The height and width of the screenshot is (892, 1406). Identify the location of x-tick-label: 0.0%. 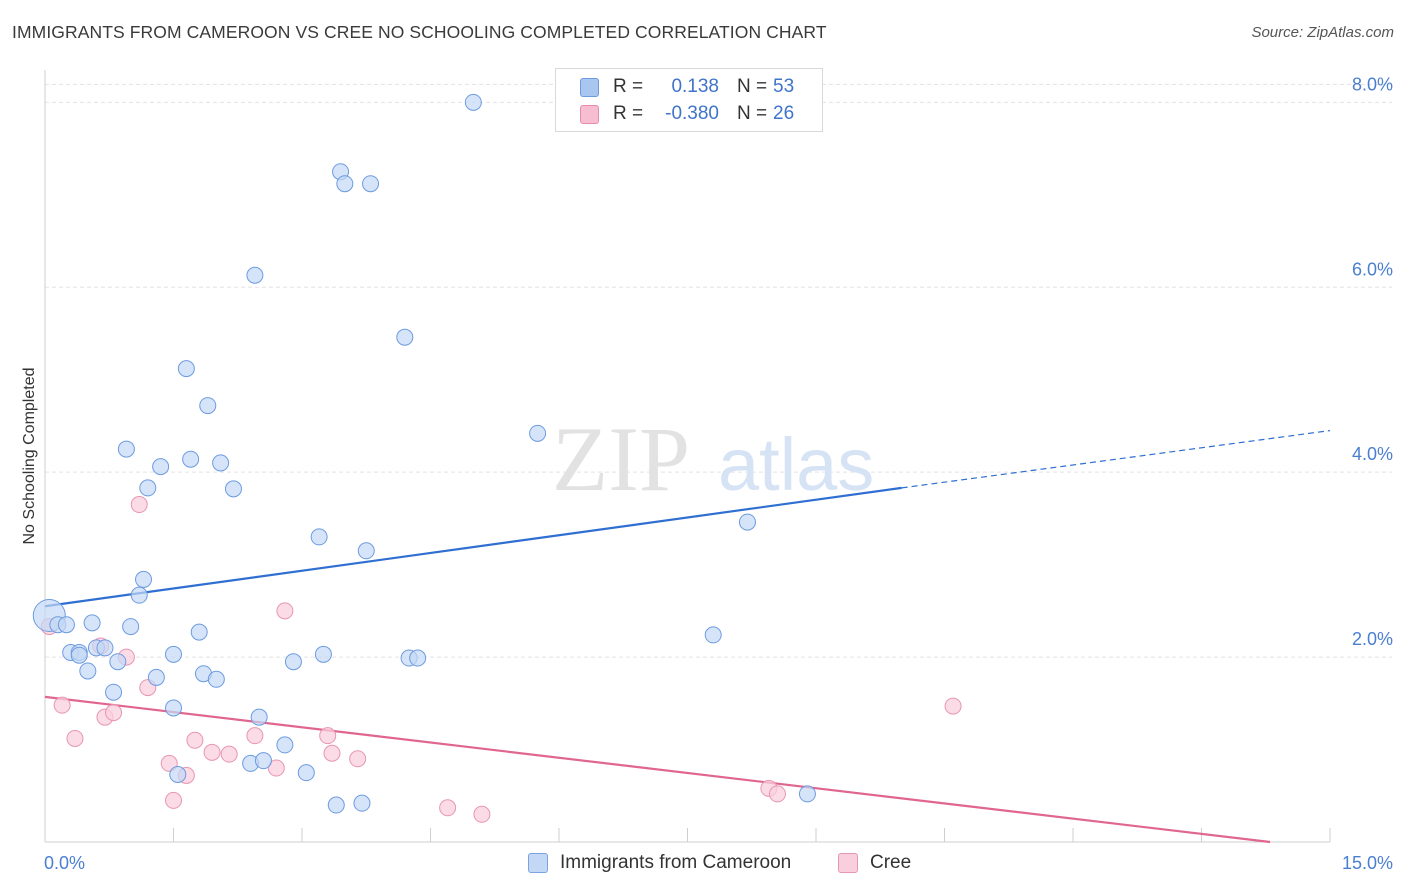
(64, 863).